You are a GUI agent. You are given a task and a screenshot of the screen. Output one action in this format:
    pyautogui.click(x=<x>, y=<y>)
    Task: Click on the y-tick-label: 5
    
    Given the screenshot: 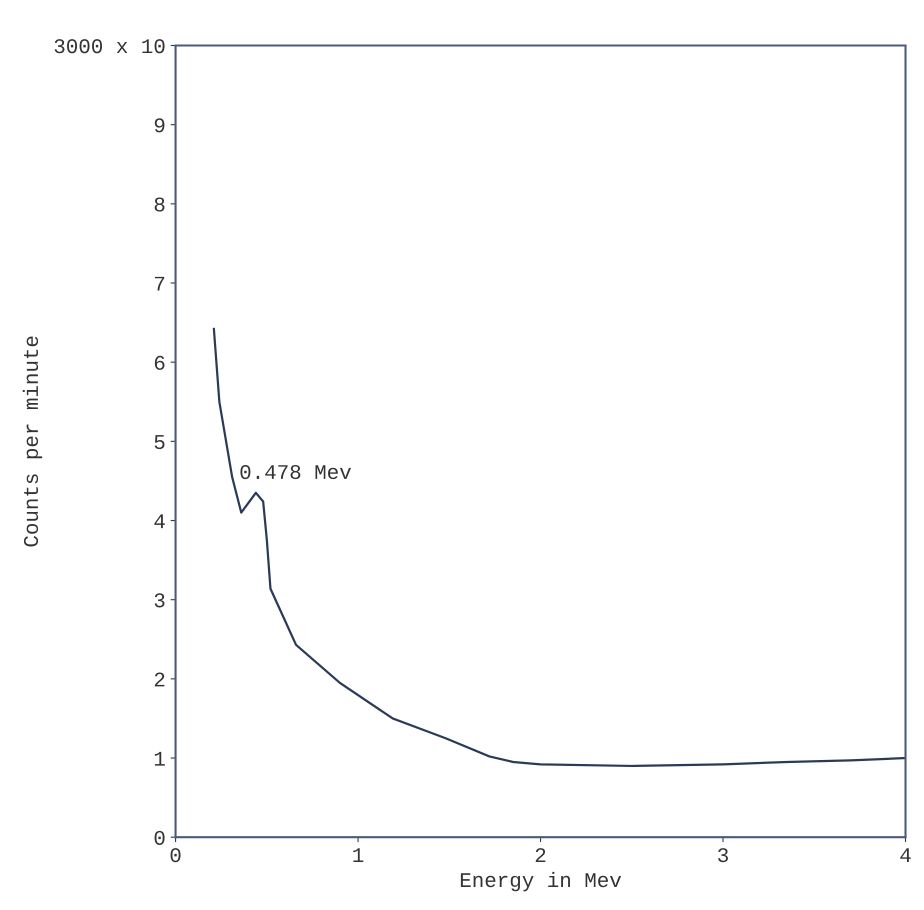 What is the action you would take?
    pyautogui.click(x=159, y=442)
    